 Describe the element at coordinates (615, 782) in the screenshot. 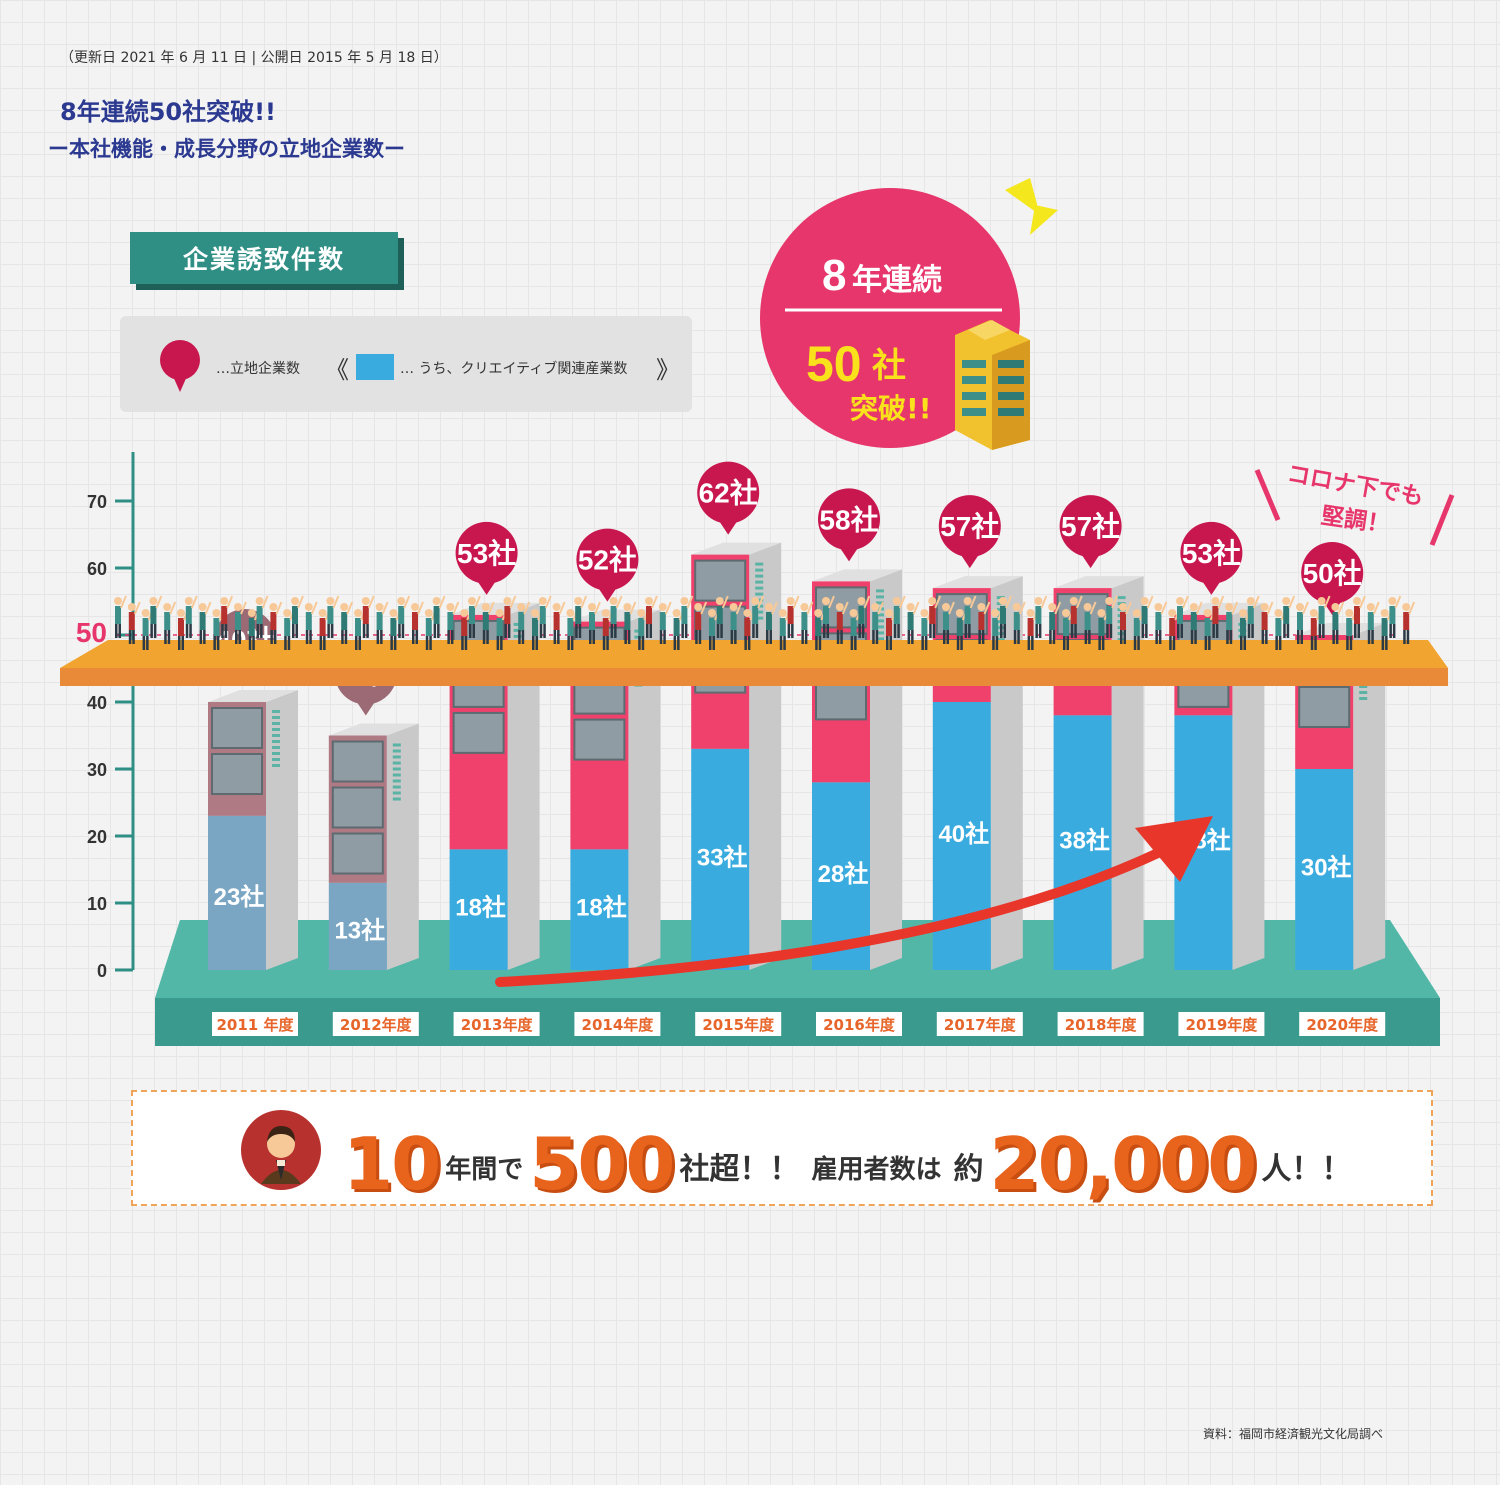

I see `bar-group: 18社 52社 2014年度` at that location.